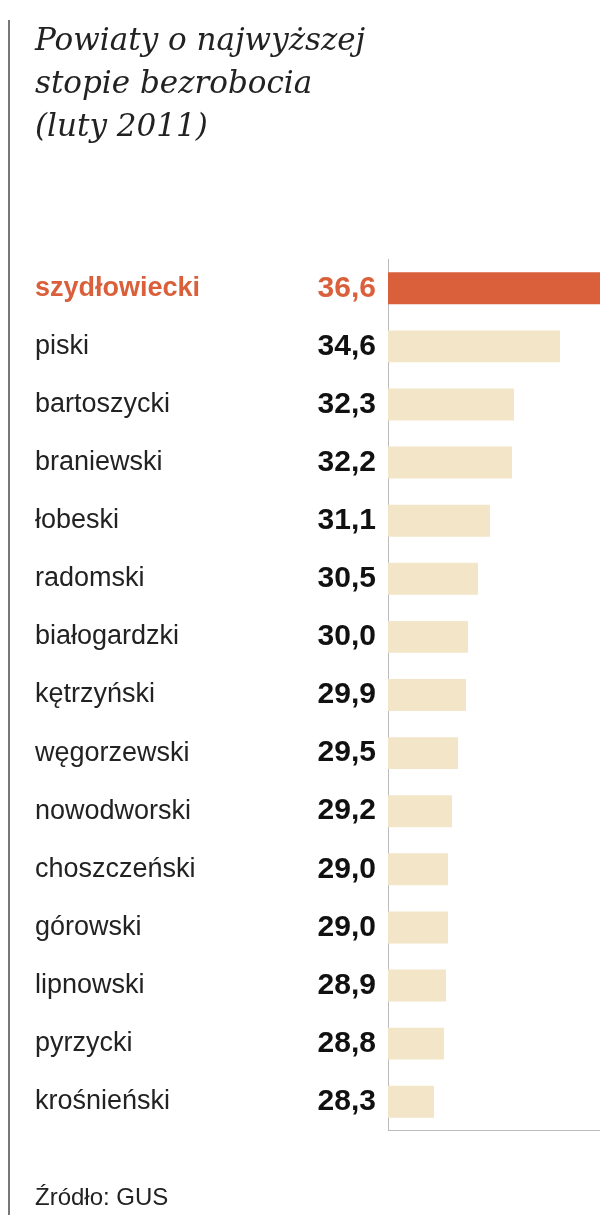 The width and height of the screenshot is (600, 1227). What do you see at coordinates (62, 344) in the screenshot?
I see `y-tick-label: piski` at bounding box center [62, 344].